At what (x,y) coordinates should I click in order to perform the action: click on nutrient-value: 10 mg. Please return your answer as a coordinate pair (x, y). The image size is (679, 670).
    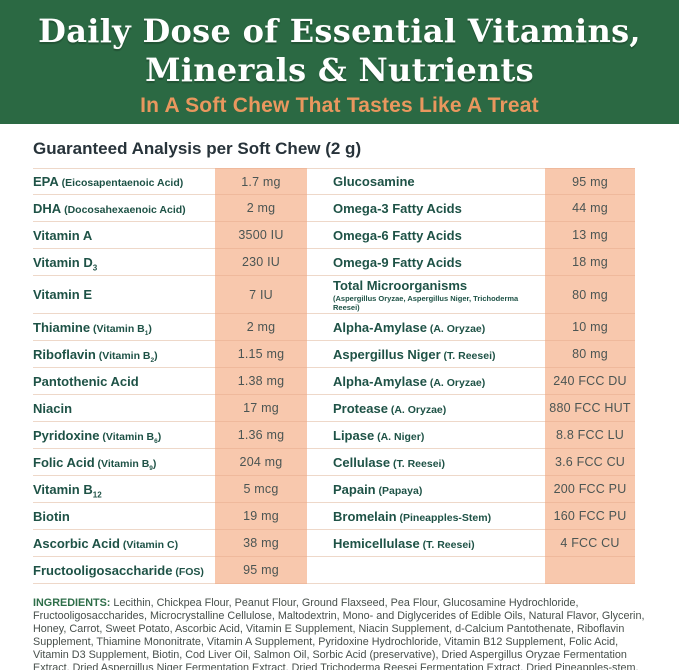
    Looking at the image, I should click on (590, 327).